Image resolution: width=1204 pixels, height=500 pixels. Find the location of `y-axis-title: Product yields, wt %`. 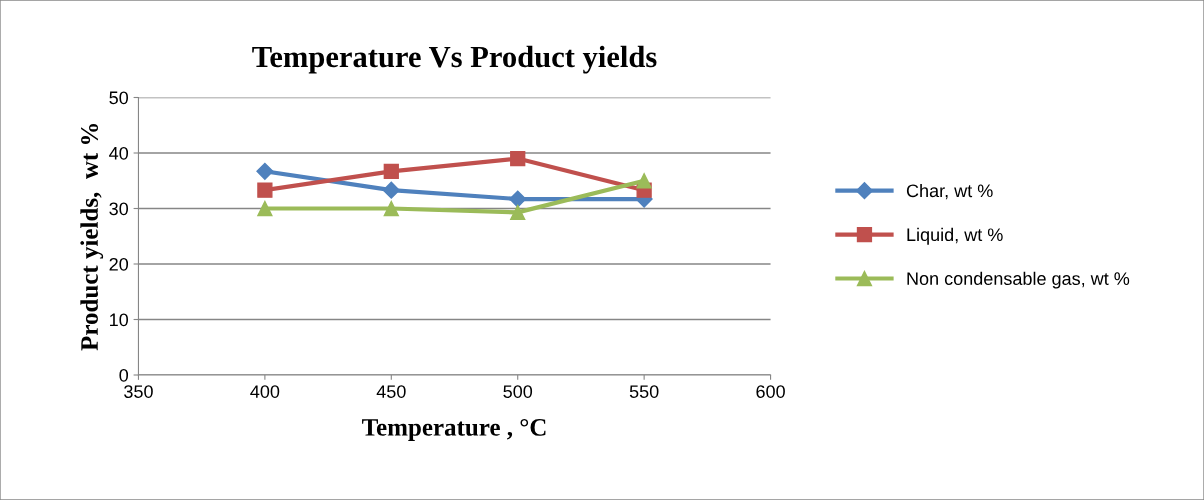

y-axis-title: Product yields, wt % is located at coordinates (92, 237).